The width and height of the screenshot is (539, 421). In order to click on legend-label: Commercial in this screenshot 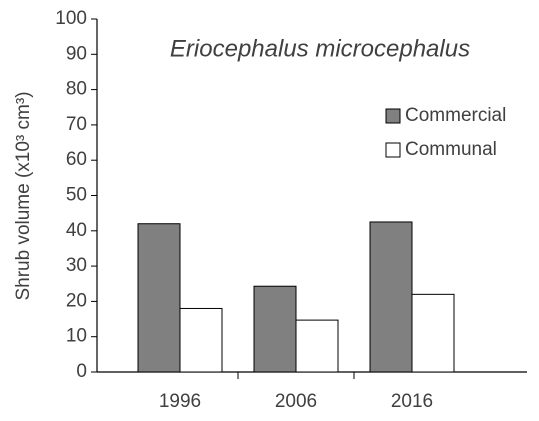, I will do `click(455, 115)`.